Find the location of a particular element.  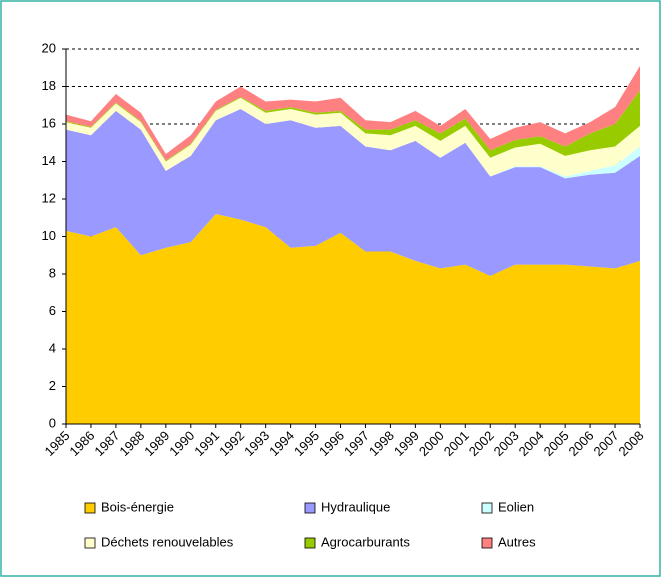

legend-label: Autres is located at coordinates (517, 541).